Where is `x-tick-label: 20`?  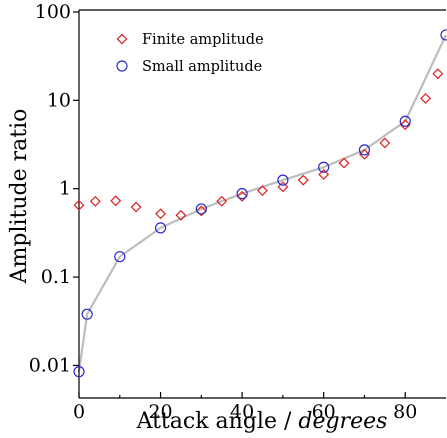
x-tick-label: 20 is located at coordinates (160, 412).